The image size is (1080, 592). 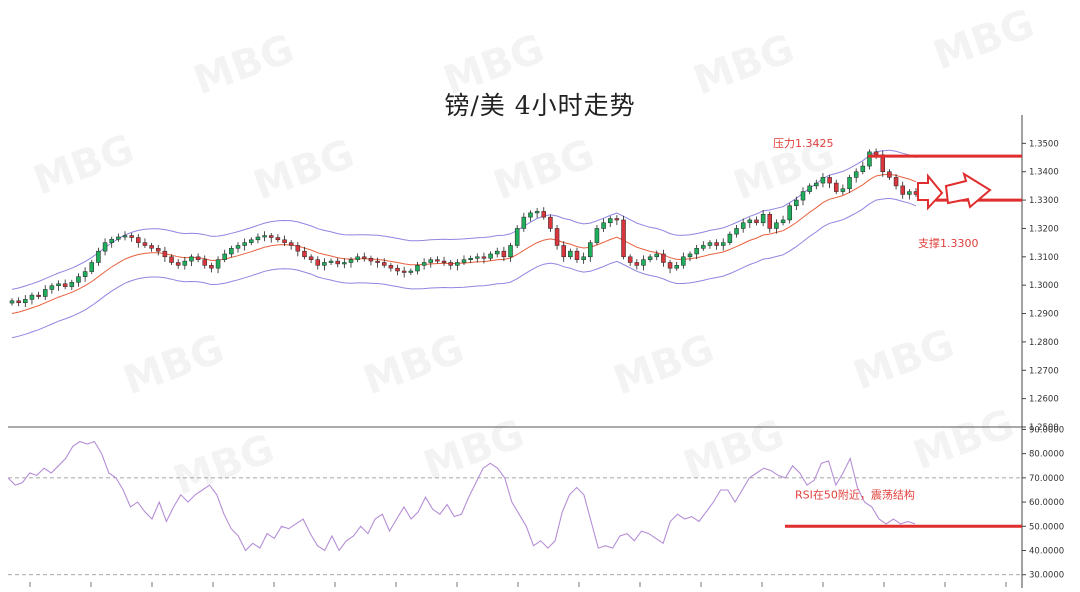 What do you see at coordinates (855, 494) in the screenshot?
I see `rsi-annotation: RSI在50附近，震荡结构` at bounding box center [855, 494].